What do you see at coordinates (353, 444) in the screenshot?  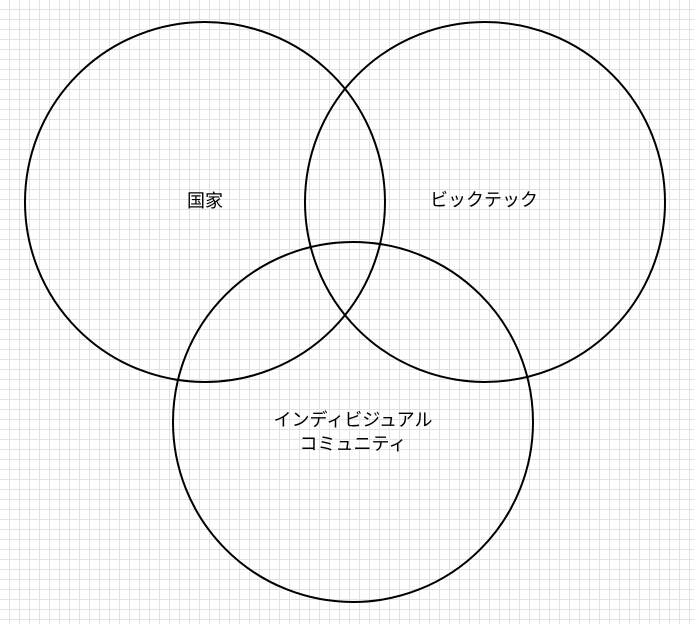 I see `label-individual-community-line-2: コミュニティ` at bounding box center [353, 444].